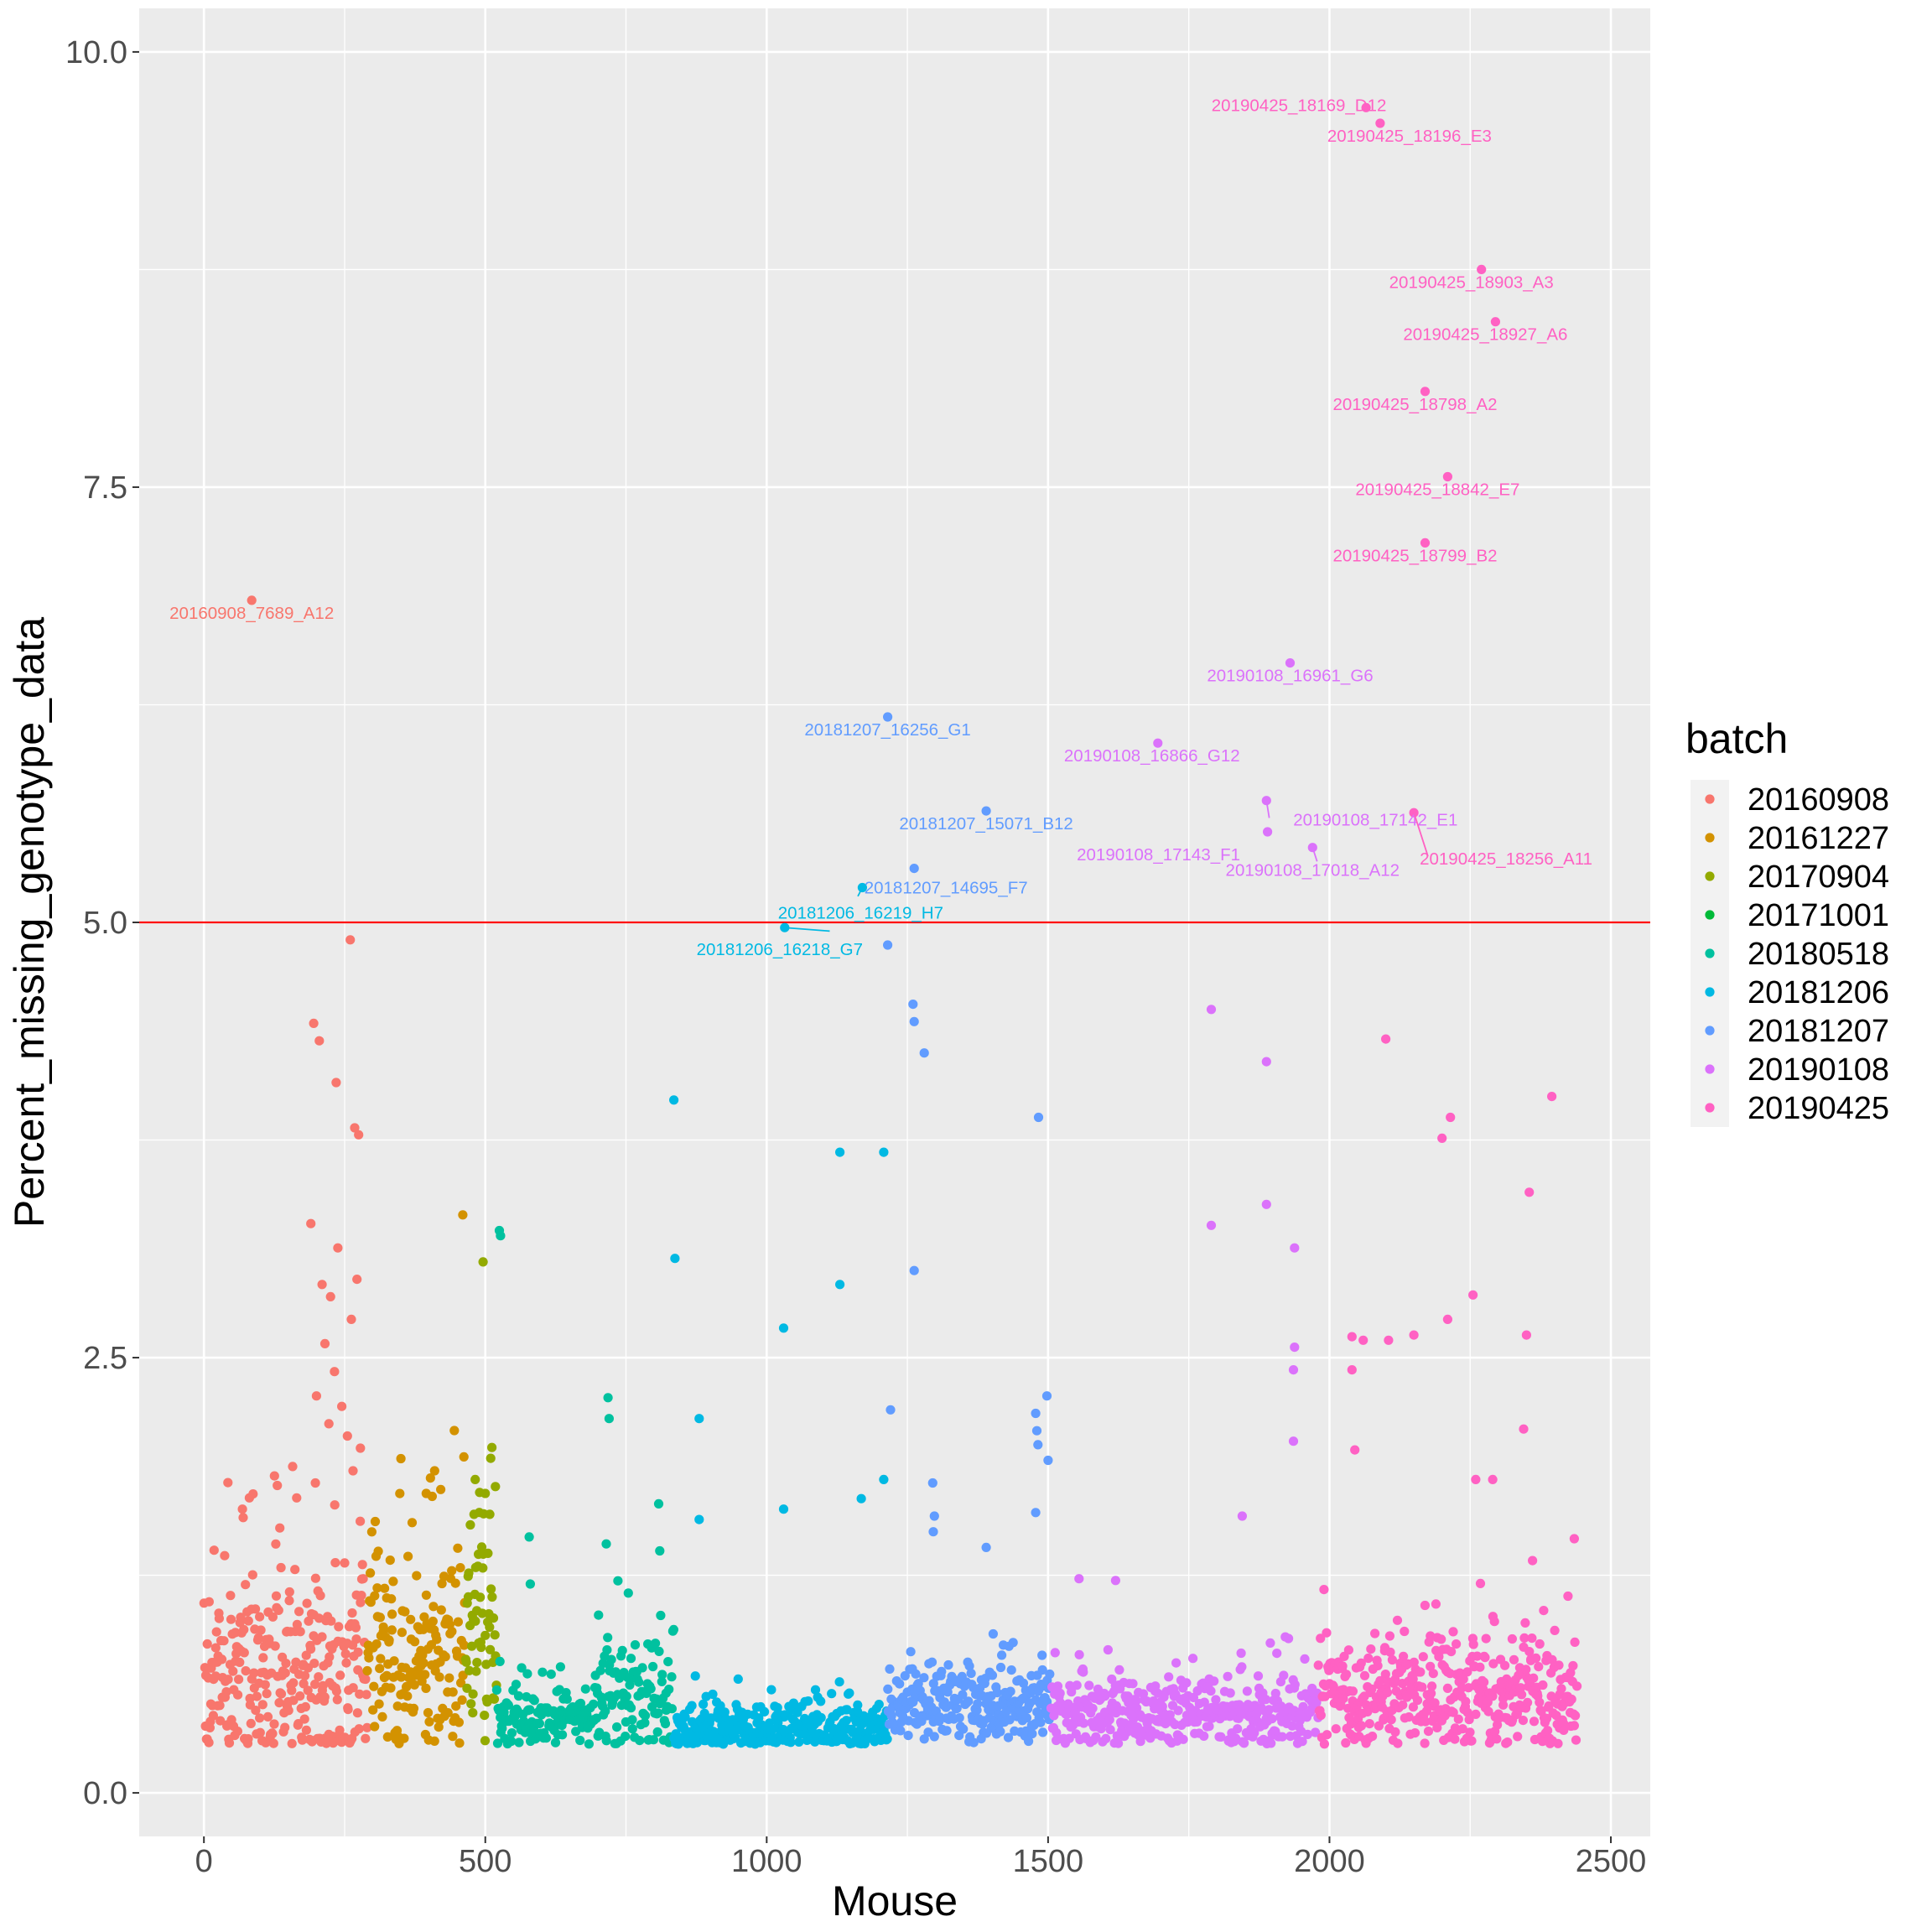  Describe the element at coordinates (105, 488) in the screenshot. I see `y-tick-label: 7.5` at that location.